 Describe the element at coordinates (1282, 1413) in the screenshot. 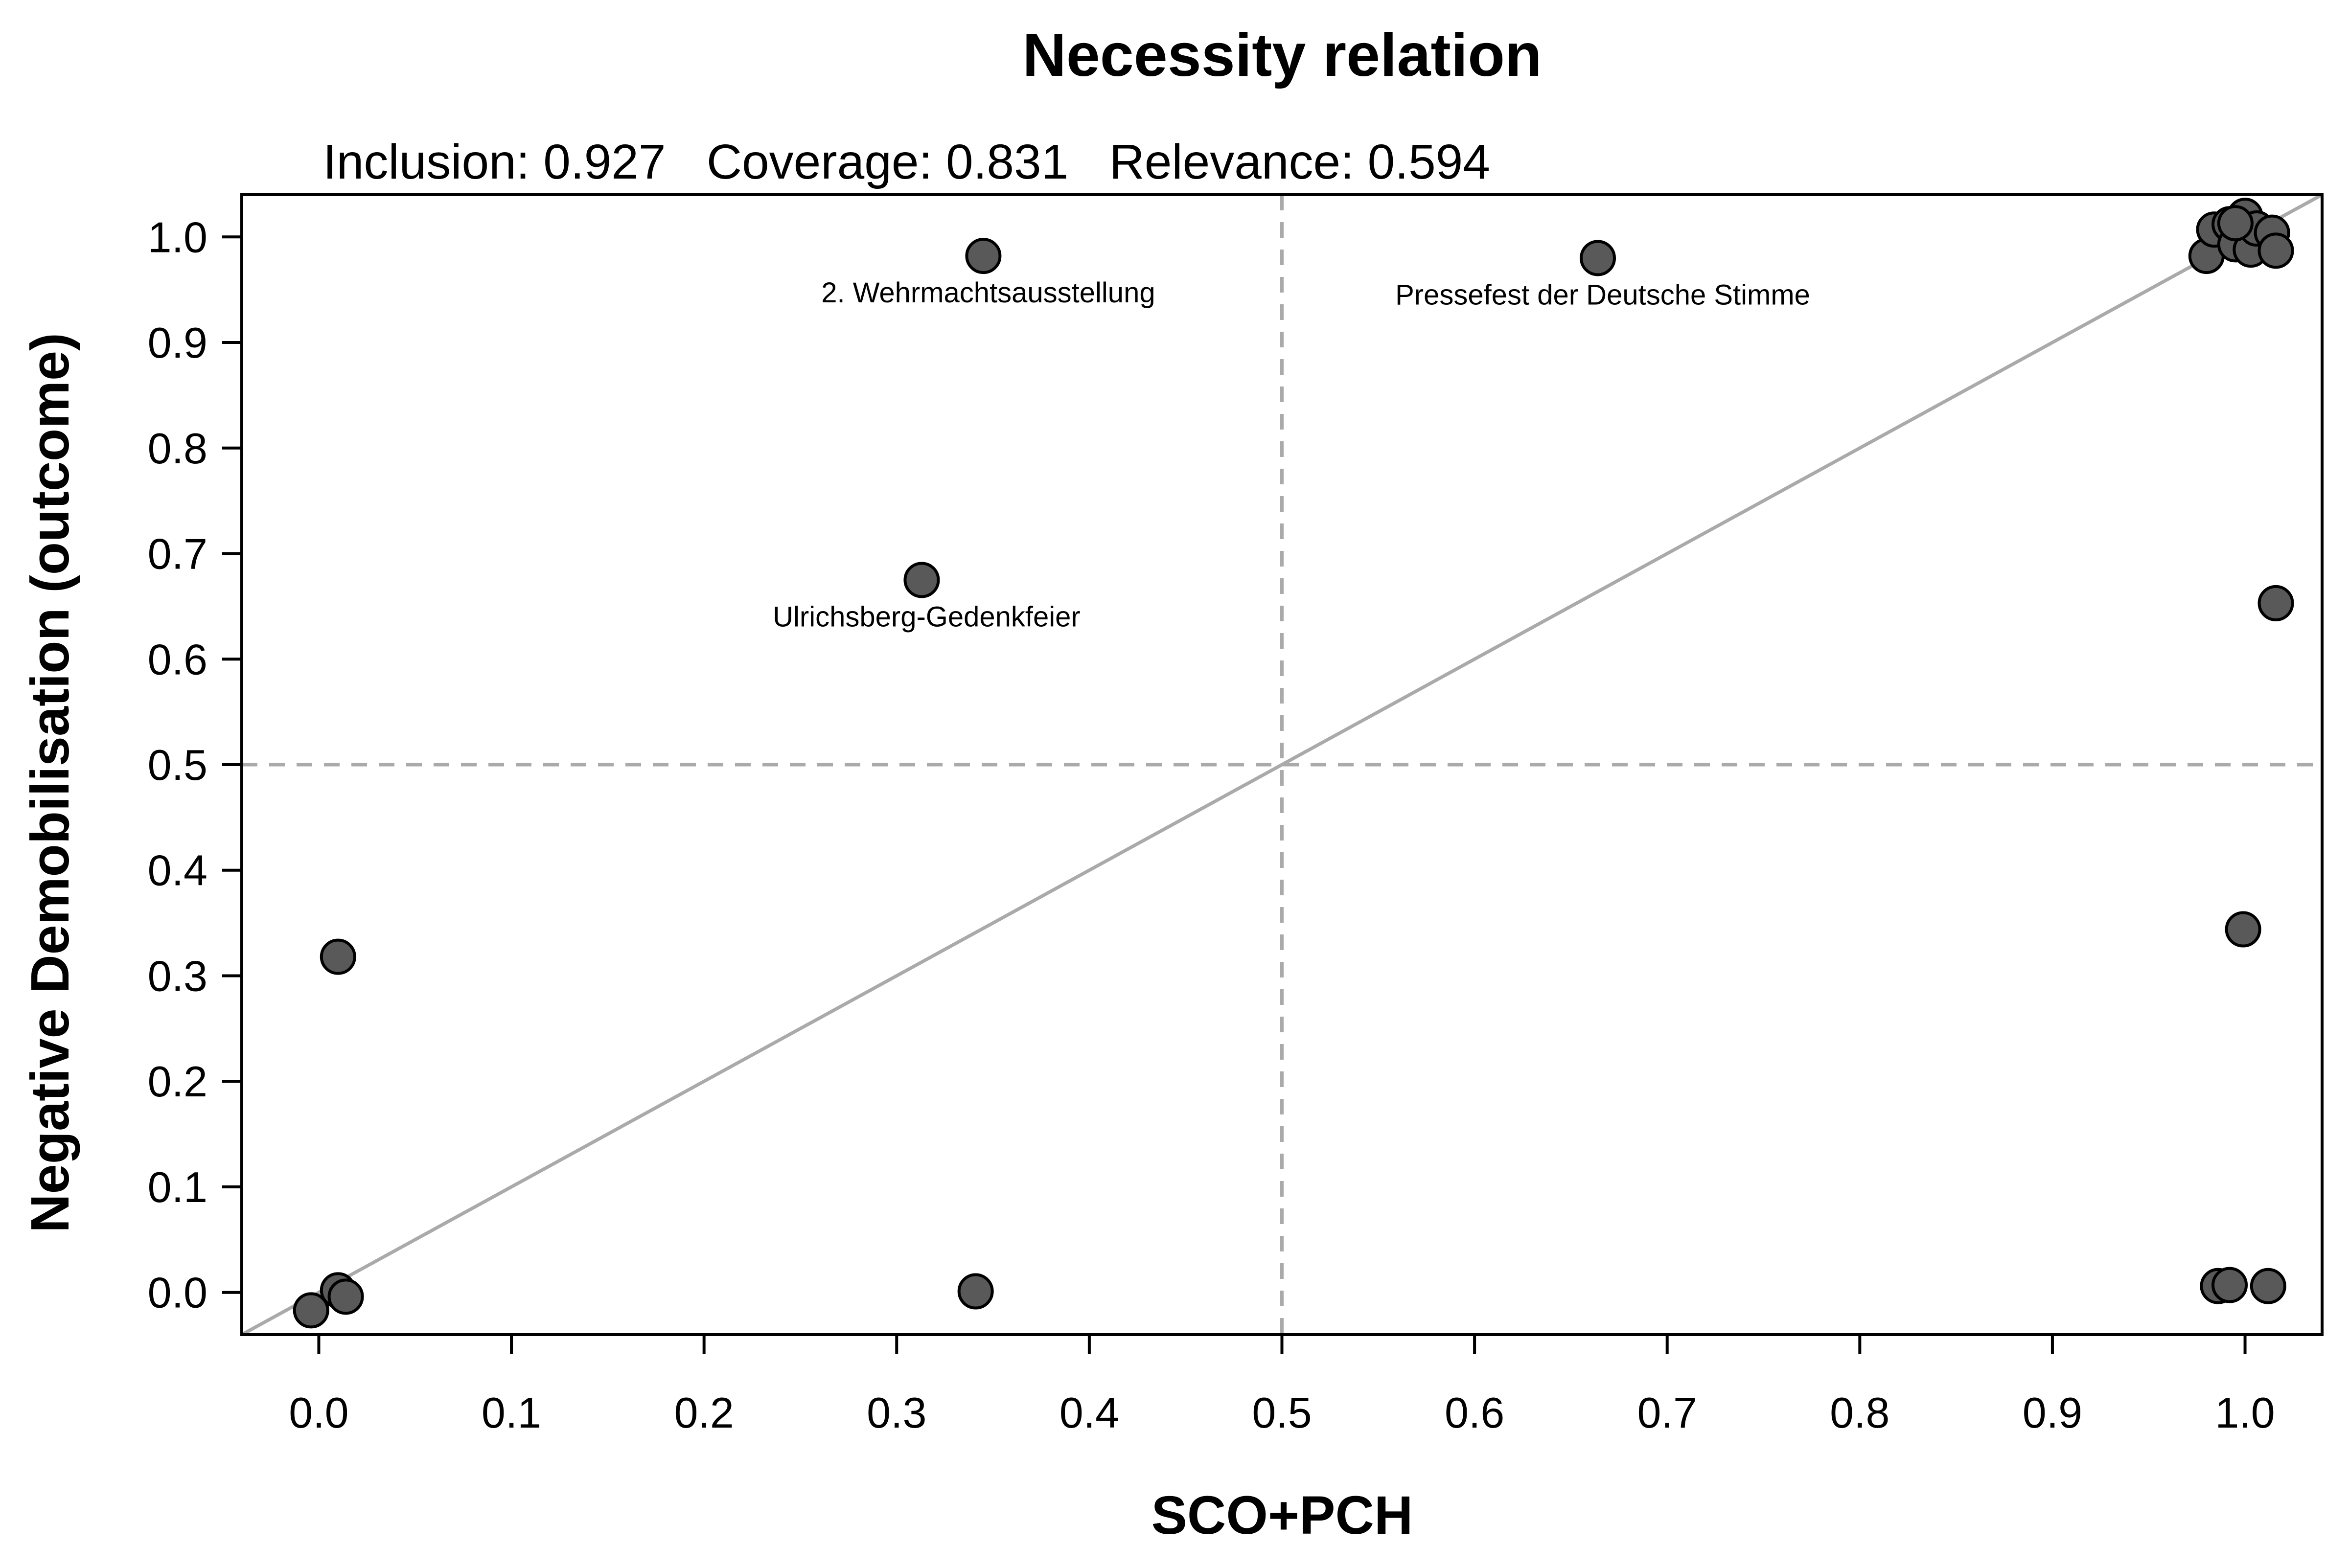

I see `x-tick-label: 0.5` at that location.